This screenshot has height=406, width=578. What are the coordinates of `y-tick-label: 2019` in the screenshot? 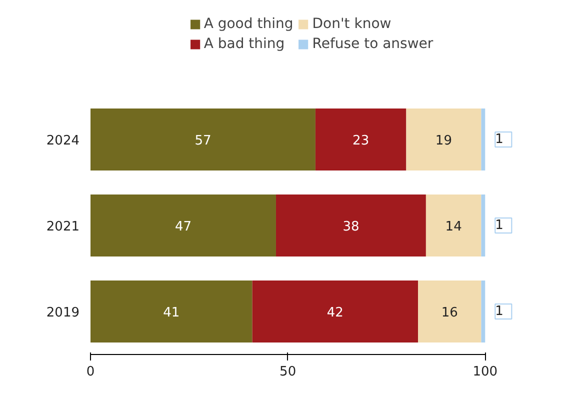 It's located at (63, 313).